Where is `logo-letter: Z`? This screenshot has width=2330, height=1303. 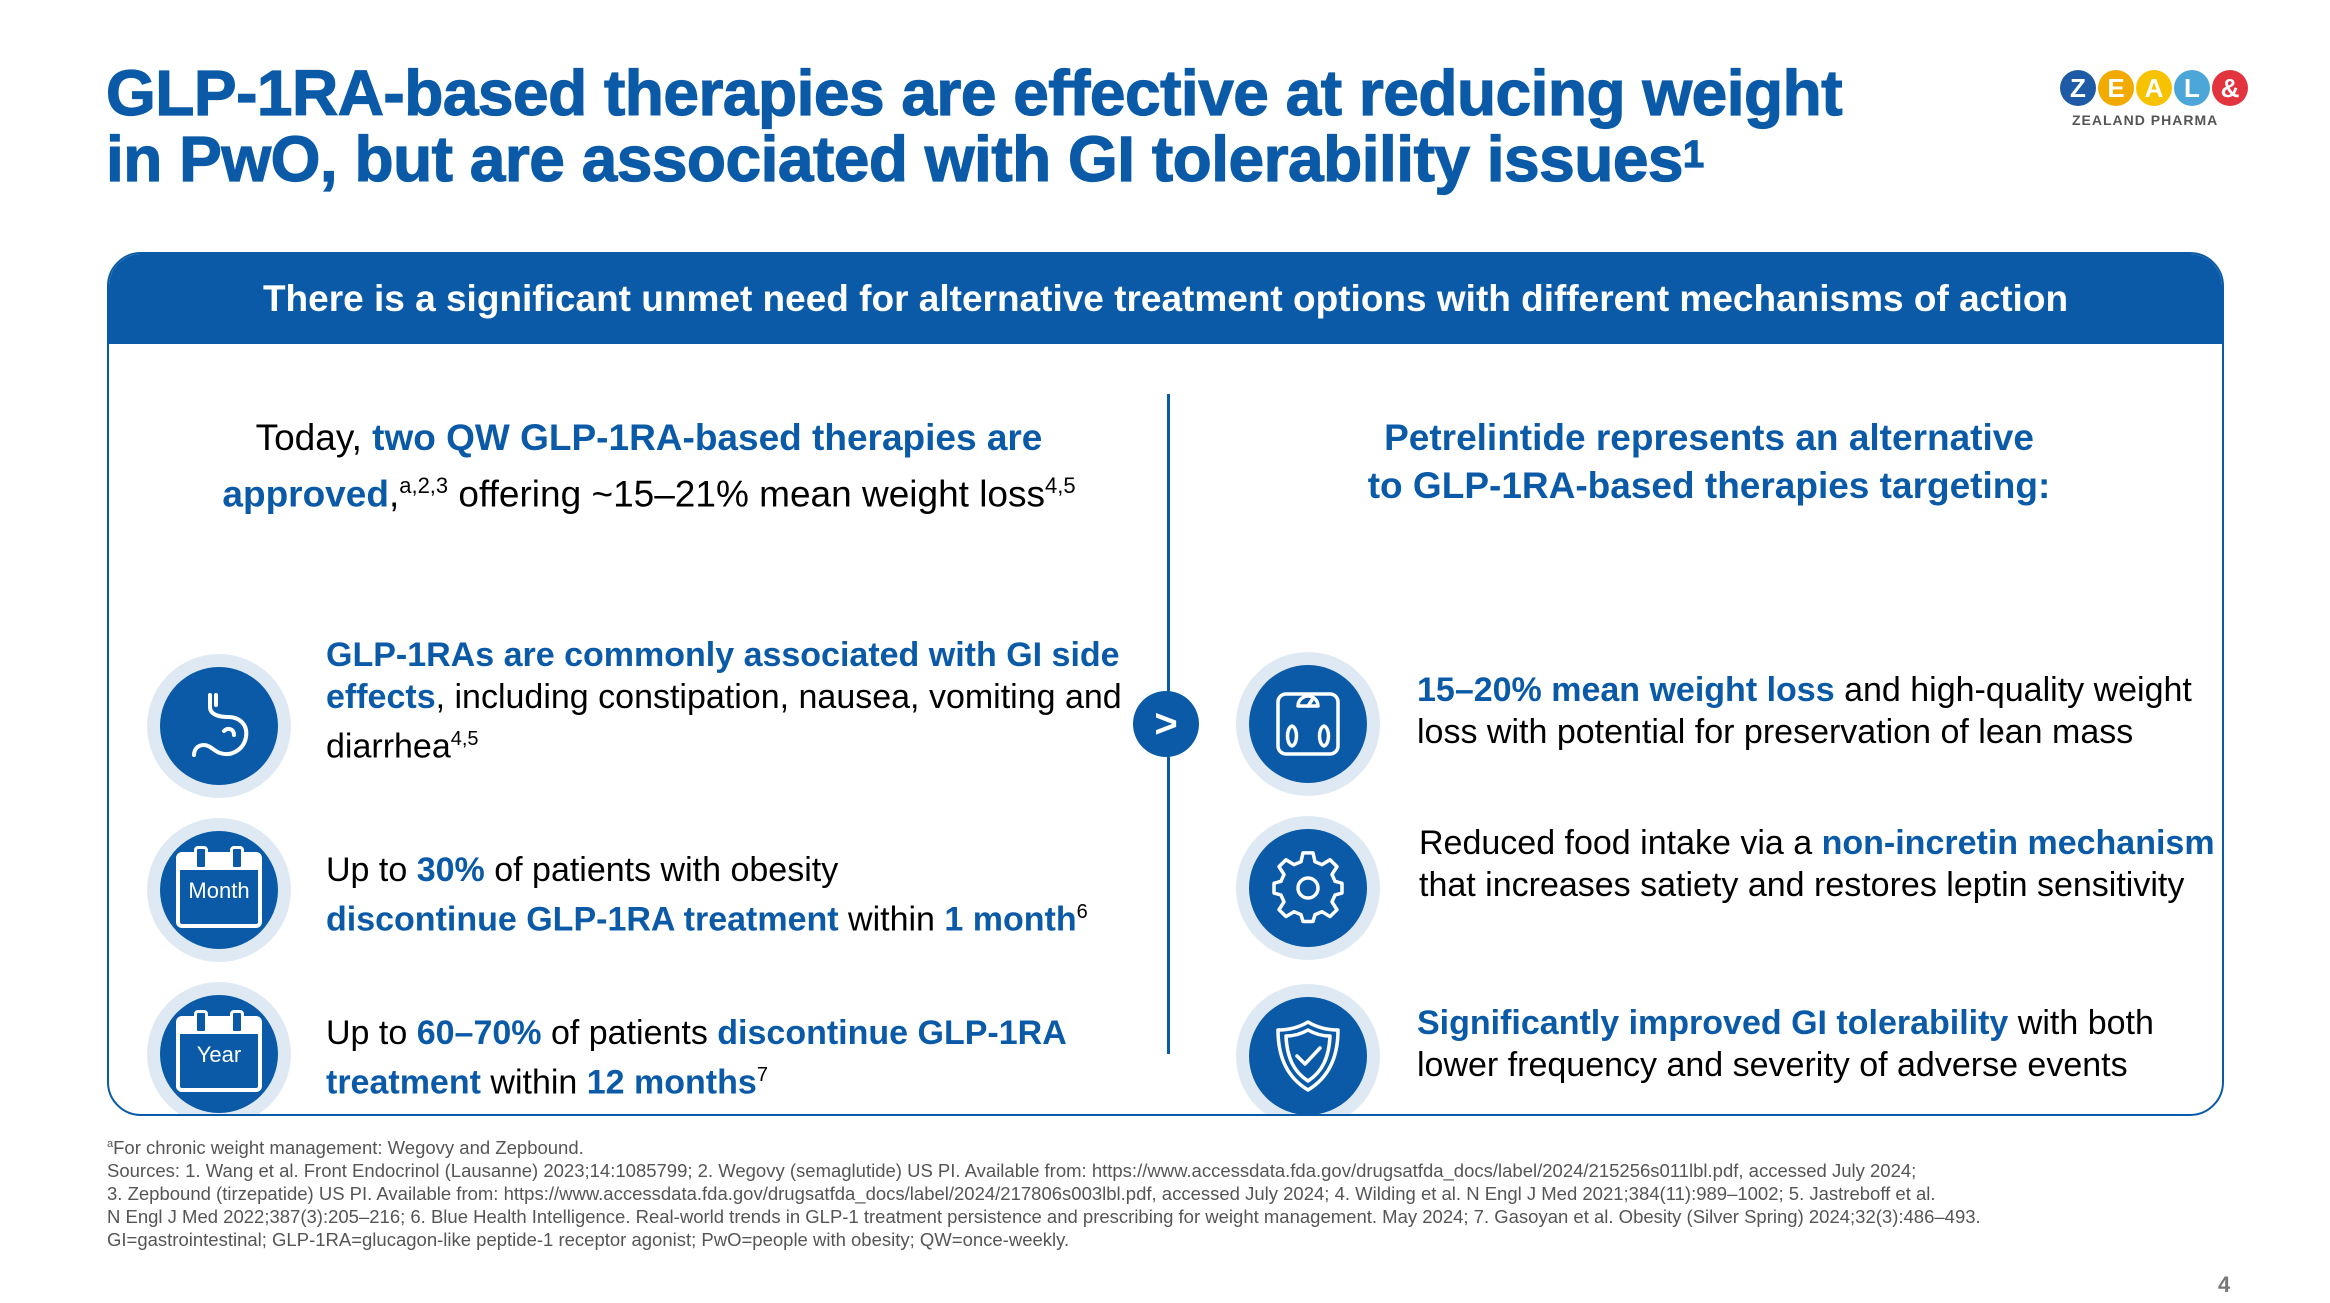 logo-letter: Z is located at coordinates (2078, 88).